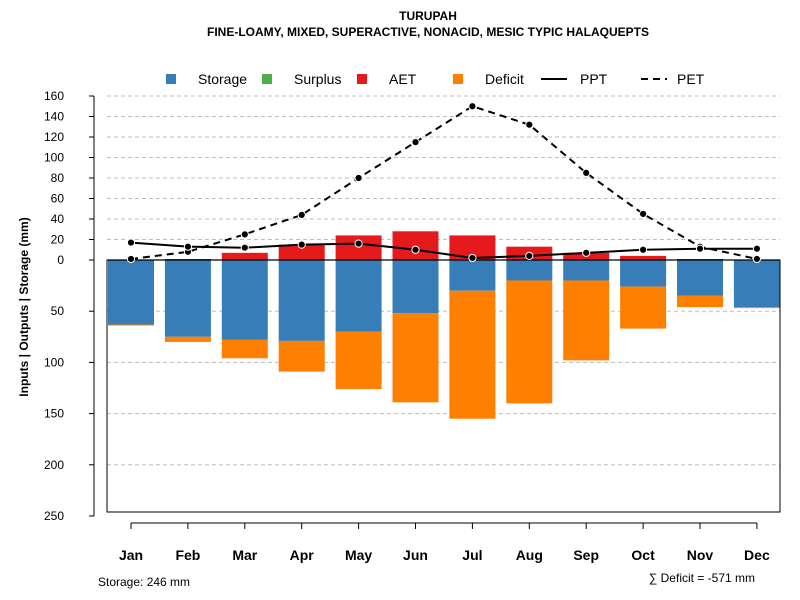 The height and width of the screenshot is (600, 800). I want to click on y-tick-label: 140, so click(54, 117).